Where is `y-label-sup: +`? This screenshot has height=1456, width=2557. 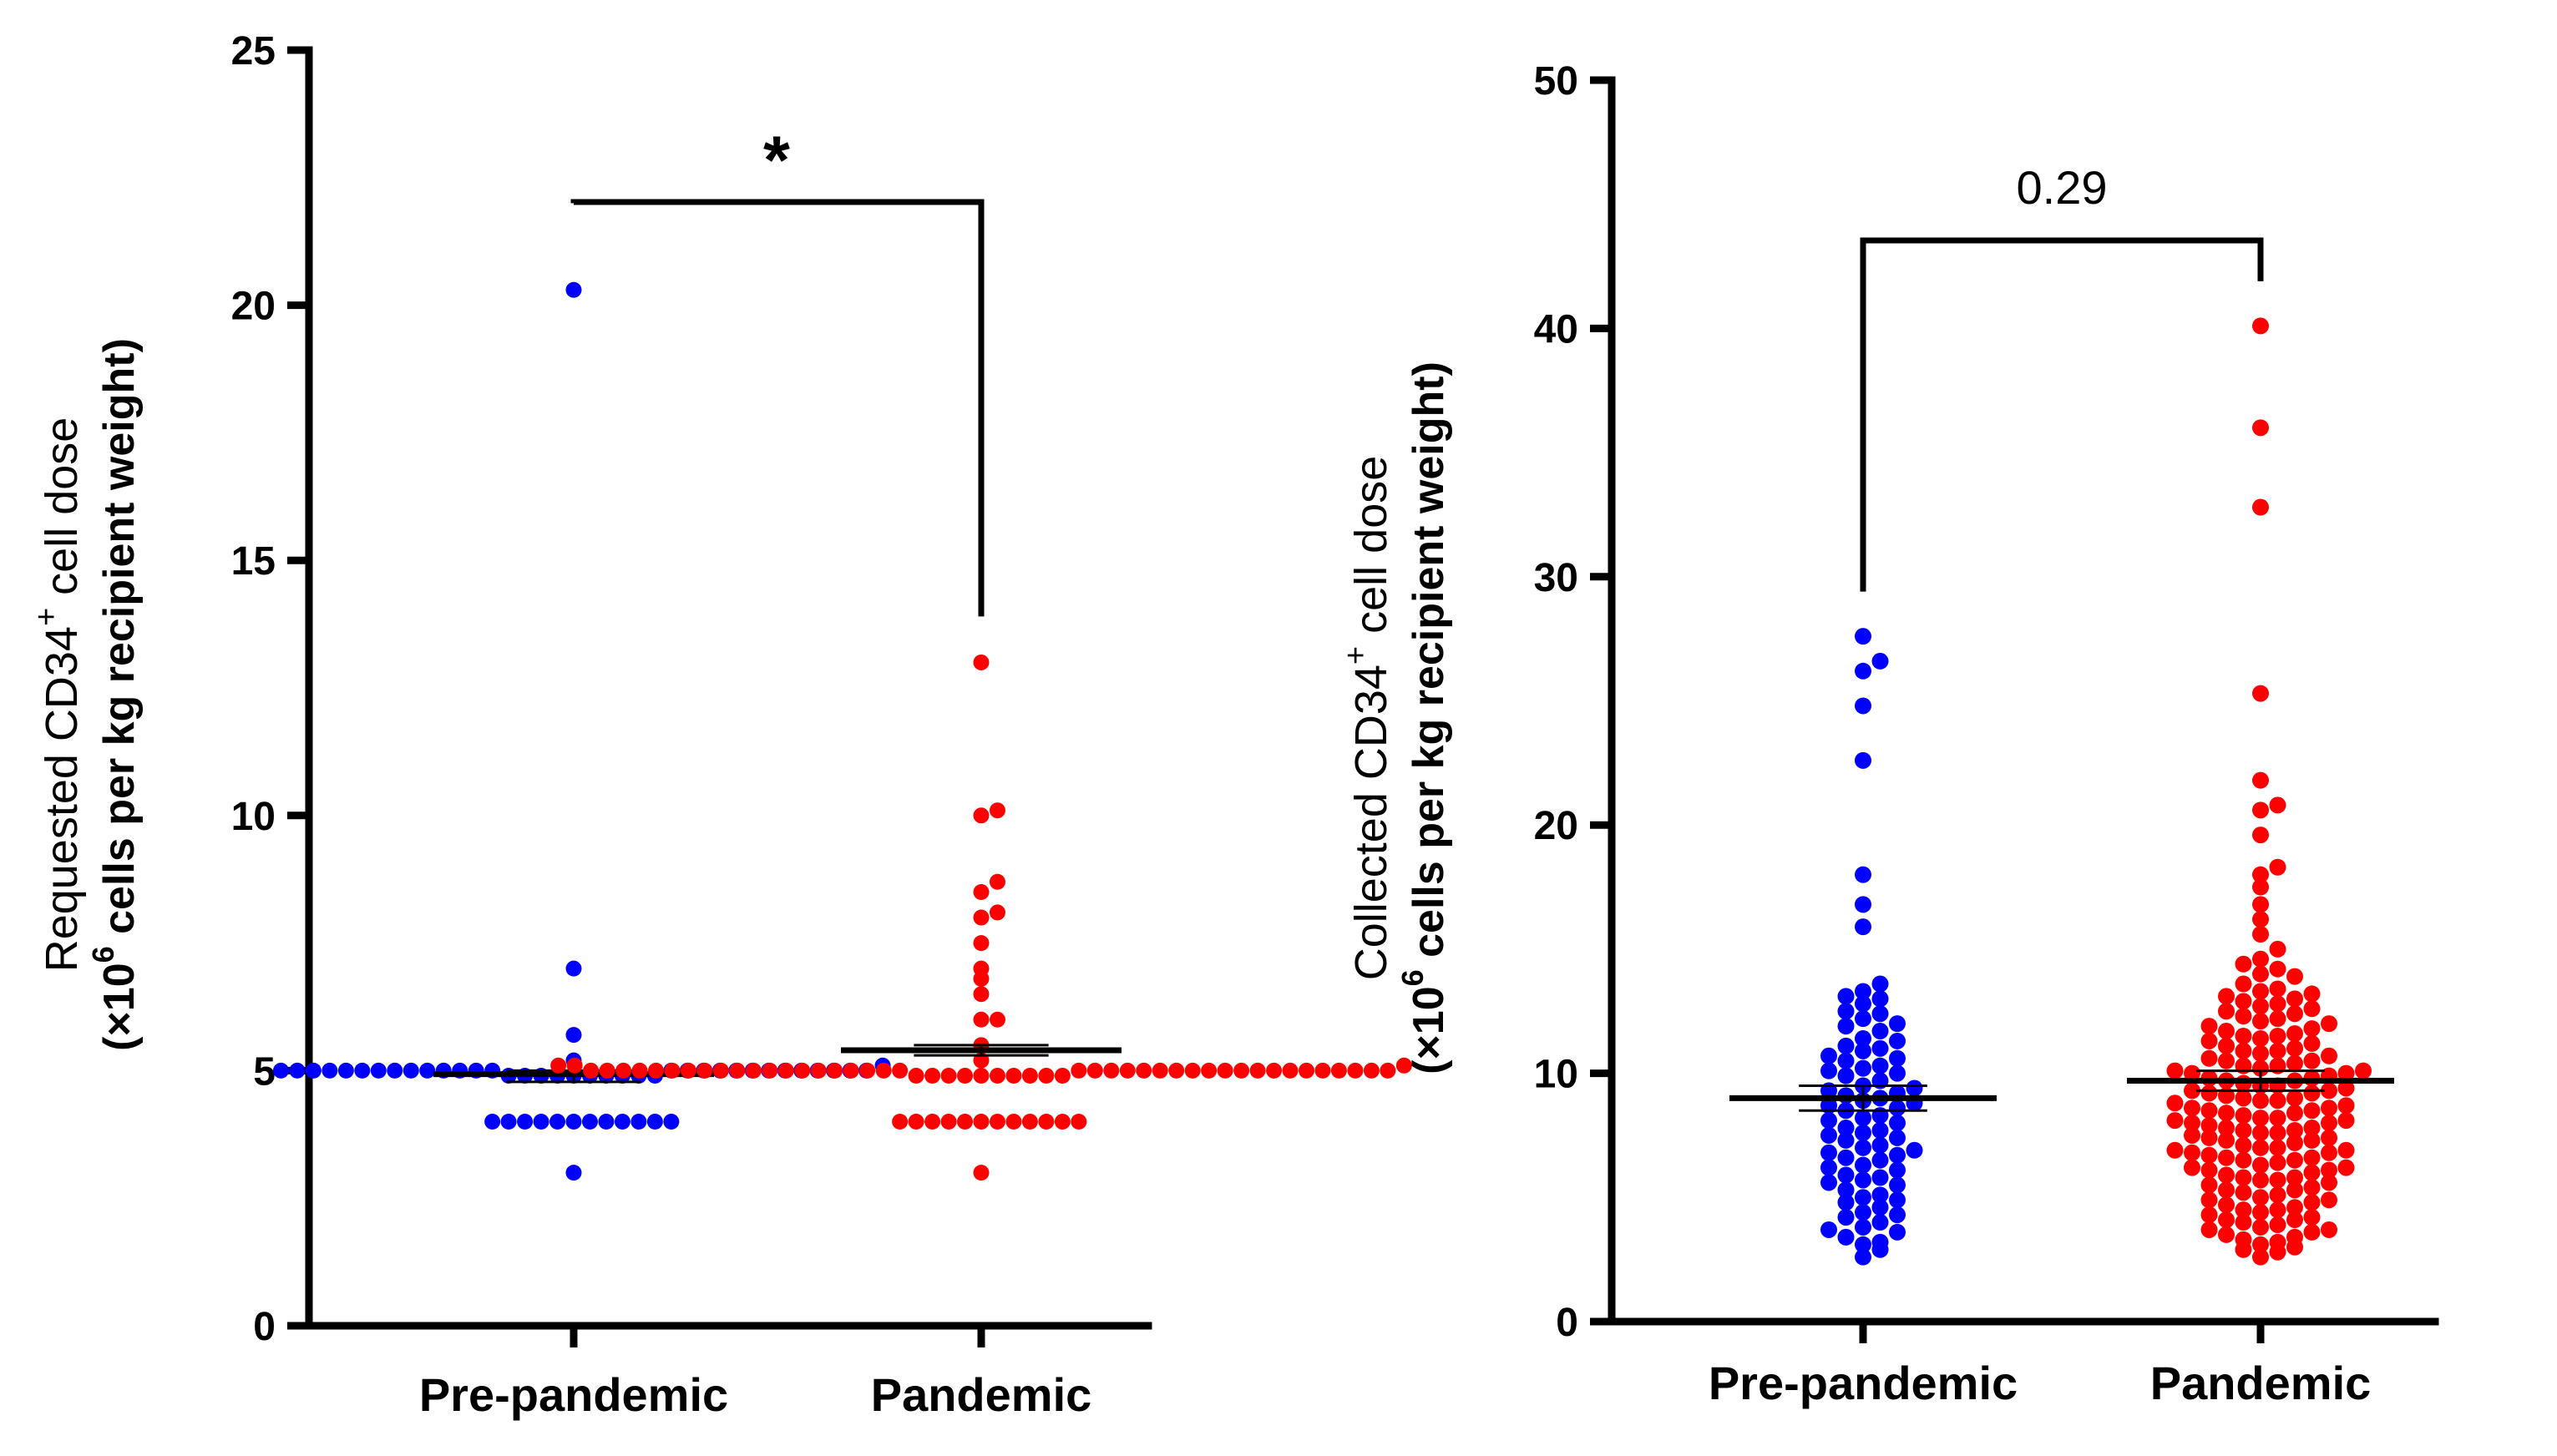 y-label-sup: + is located at coordinates (1356, 655).